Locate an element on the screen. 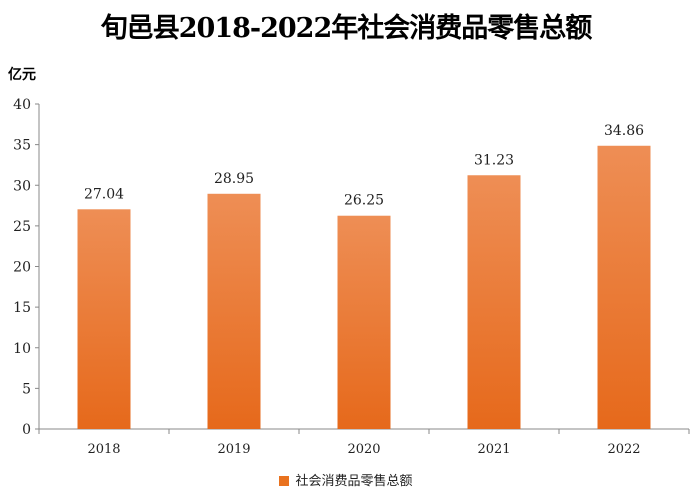  bar-2021 is located at coordinates (494, 302).